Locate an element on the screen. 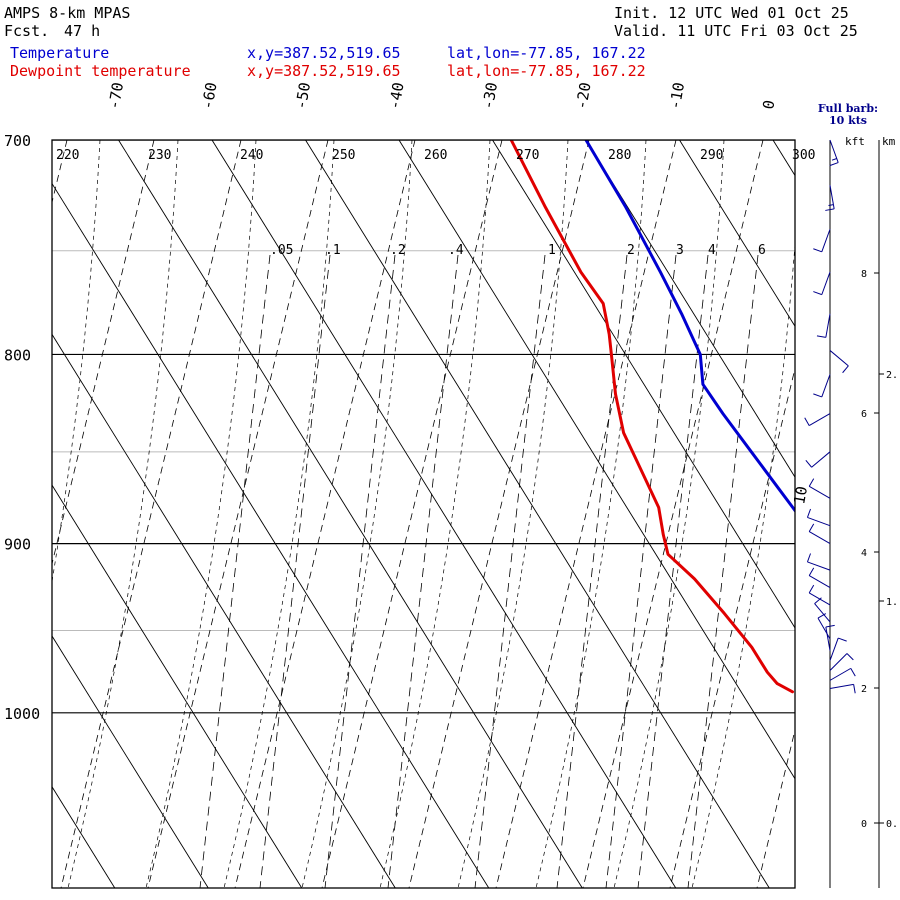 This screenshot has width=900, height=900. mixing-ratio-label: 2 is located at coordinates (631, 250).